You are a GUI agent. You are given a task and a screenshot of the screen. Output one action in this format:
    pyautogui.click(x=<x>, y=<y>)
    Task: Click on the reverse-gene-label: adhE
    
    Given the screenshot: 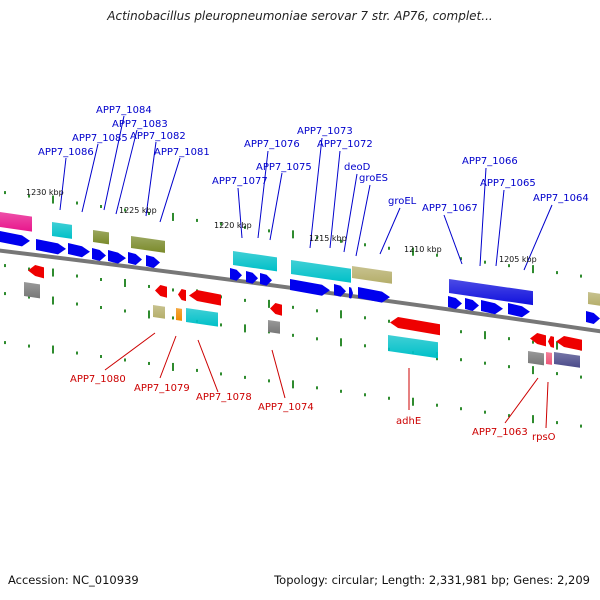 What is the action you would take?
    pyautogui.click(x=408, y=421)
    